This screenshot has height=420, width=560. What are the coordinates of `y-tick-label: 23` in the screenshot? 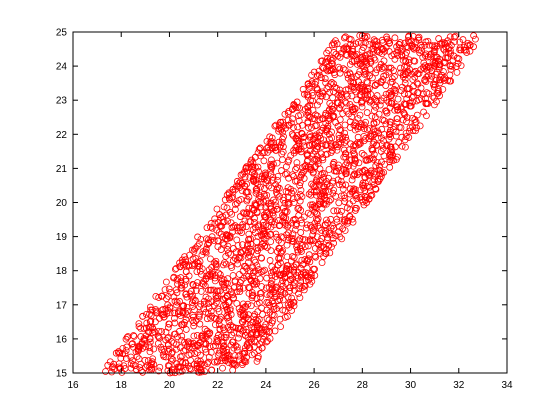 It's located at (62, 101).